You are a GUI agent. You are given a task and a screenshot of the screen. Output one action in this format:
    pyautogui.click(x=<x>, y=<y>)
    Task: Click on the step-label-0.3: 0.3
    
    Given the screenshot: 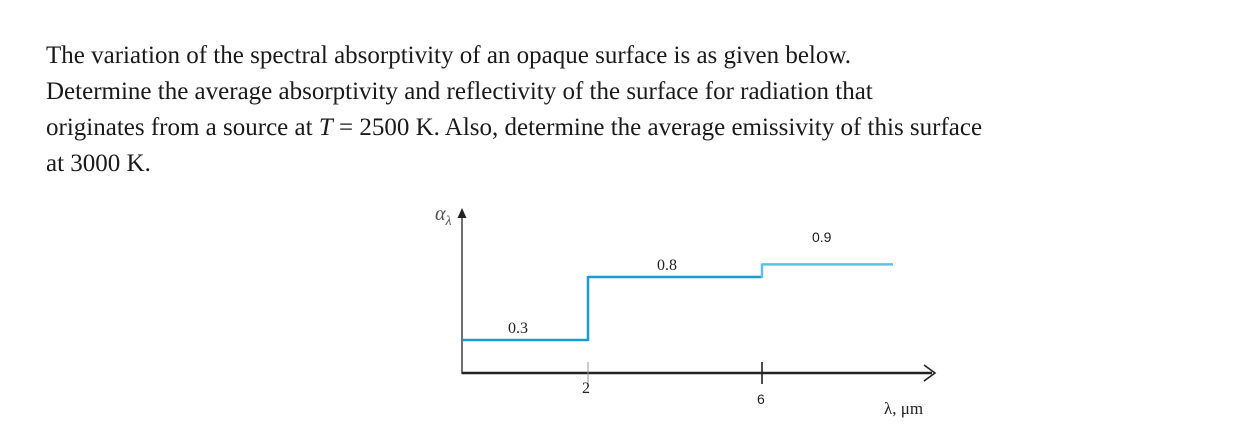 What is the action you would take?
    pyautogui.click(x=518, y=328)
    